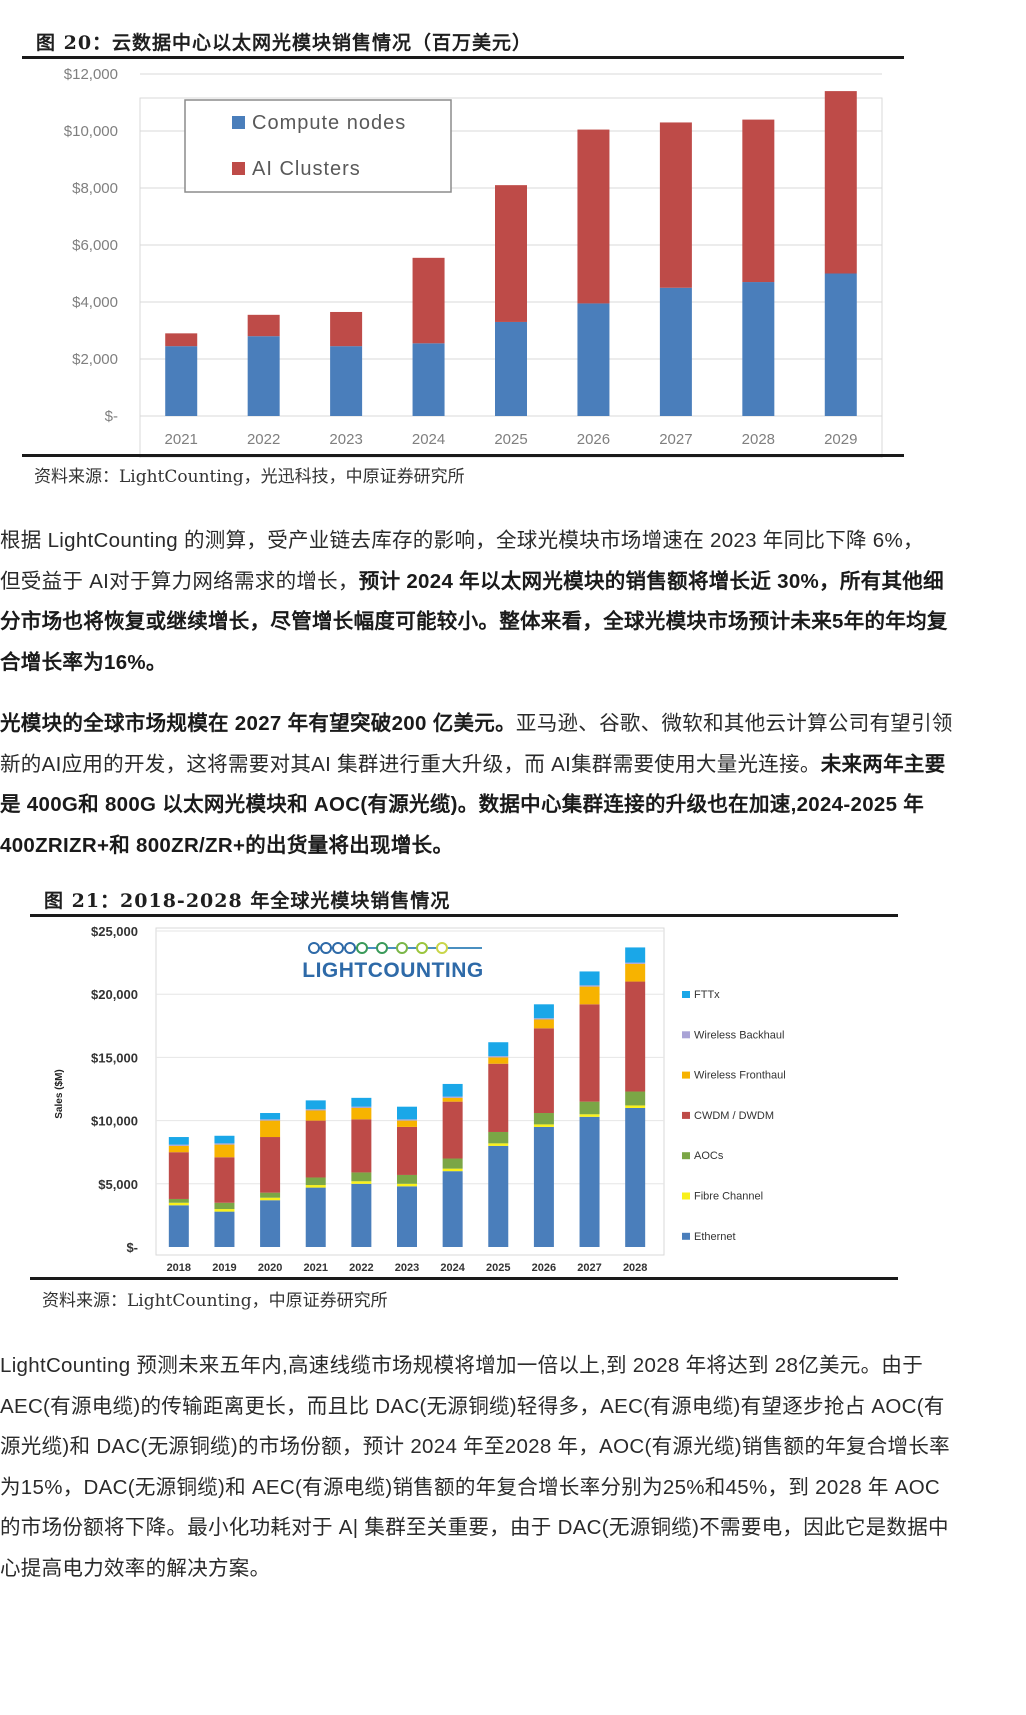  What do you see at coordinates (111, 416) in the screenshot?
I see `chart-1-ytick-label: $-` at bounding box center [111, 416].